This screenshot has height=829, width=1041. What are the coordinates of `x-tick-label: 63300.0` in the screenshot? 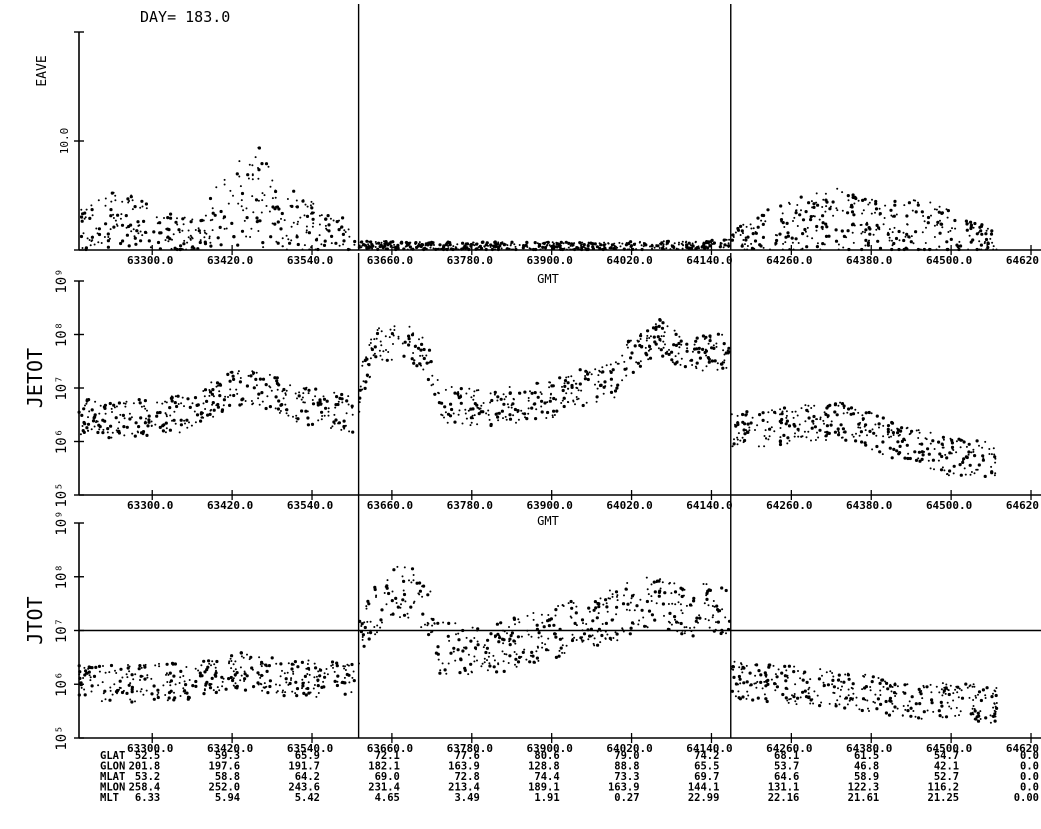 It's located at (150, 505).